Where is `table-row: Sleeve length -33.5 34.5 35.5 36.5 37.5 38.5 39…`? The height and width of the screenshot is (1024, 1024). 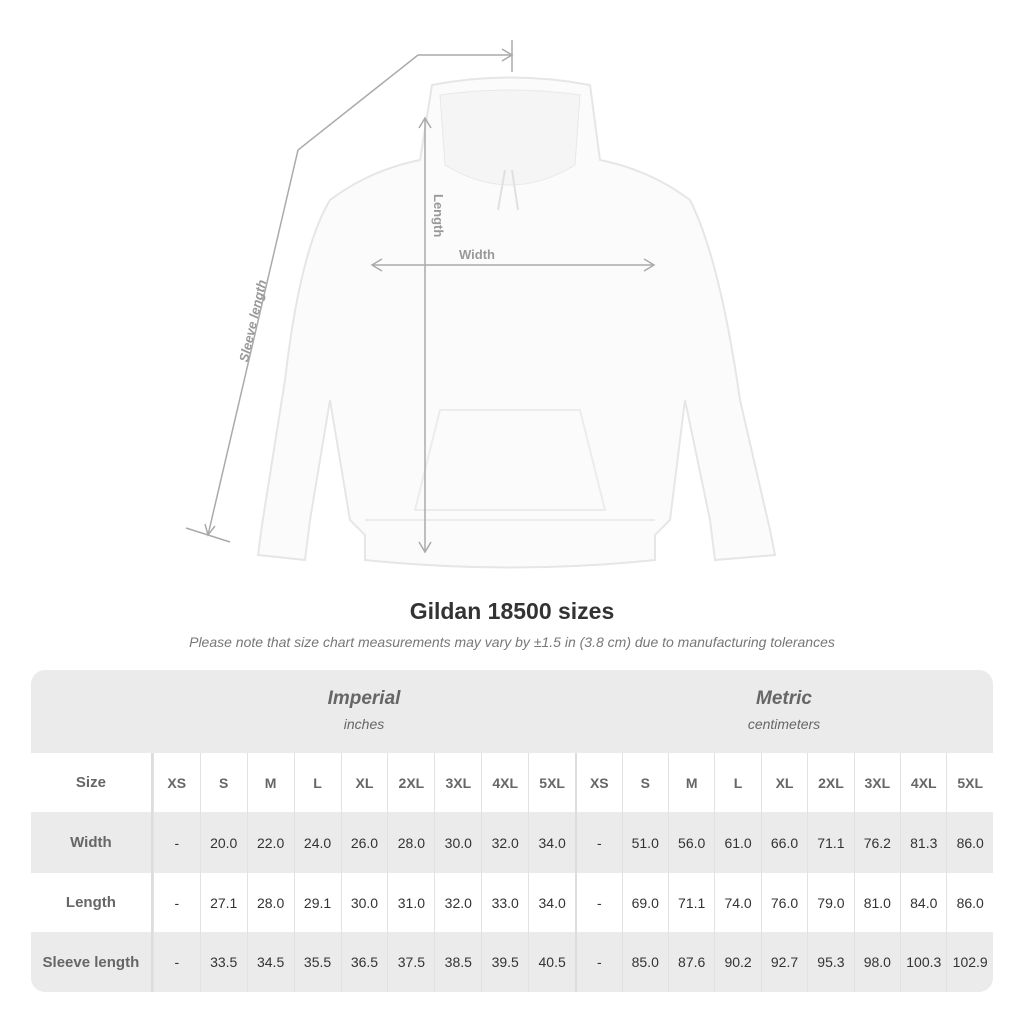 table-row: Sleeve length -33.5 34.5 35.5 36.5 37.5 38.5 39… is located at coordinates (512, 962).